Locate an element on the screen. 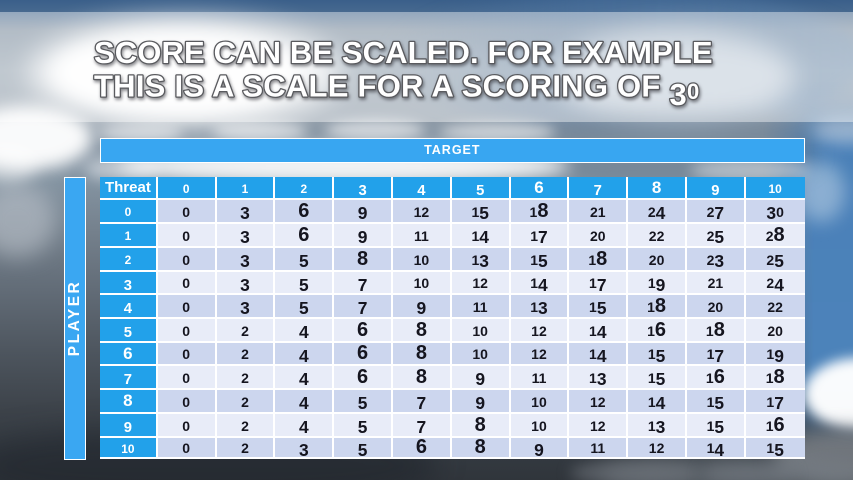  svg-text:SCORE CAN BE SCALED. FOR EXAMP: SCORE CAN BE SCALED. FOR EXAMPLE is located at coordinates (403, 52).